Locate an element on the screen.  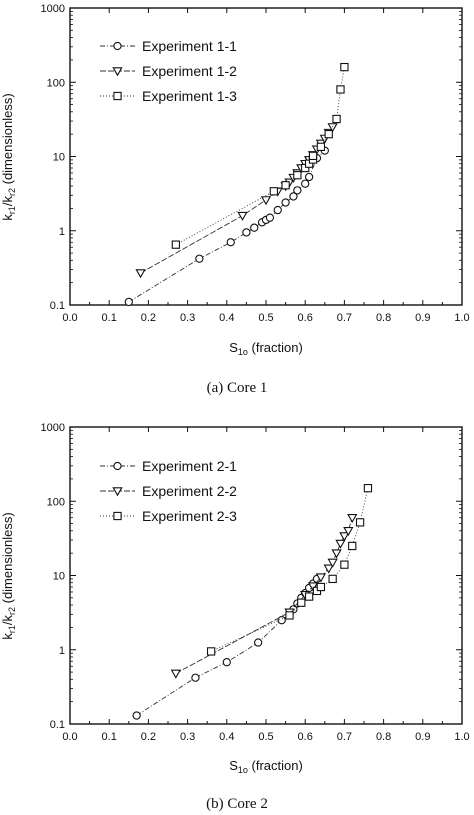
legend-entry: Experiment 1-1 is located at coordinates (168, 46).